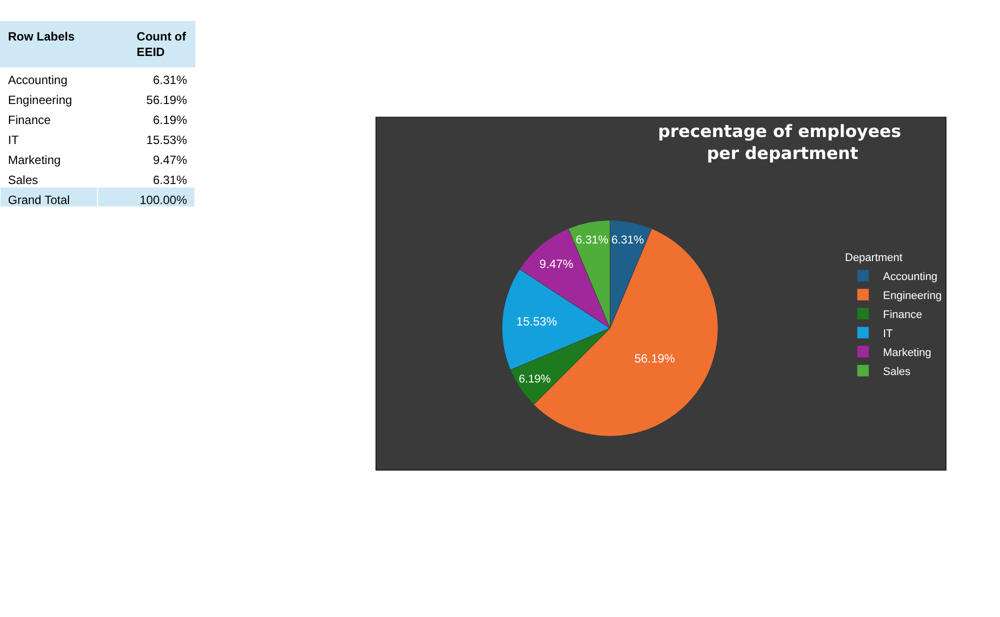 Image resolution: width=1000 pixels, height=617 pixels. I want to click on data-label: 9.47%, so click(556, 264).